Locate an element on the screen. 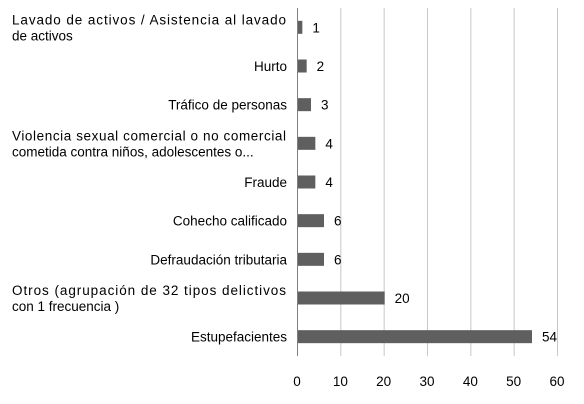 The width and height of the screenshot is (584, 404). category-label-line: con 1 frecuencia ) is located at coordinates (65, 306).